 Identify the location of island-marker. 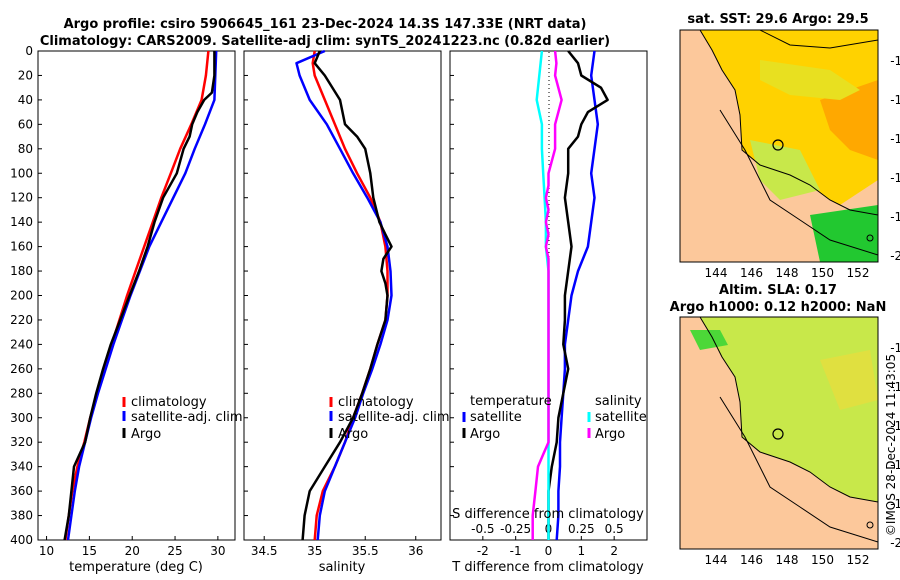
(870, 238).